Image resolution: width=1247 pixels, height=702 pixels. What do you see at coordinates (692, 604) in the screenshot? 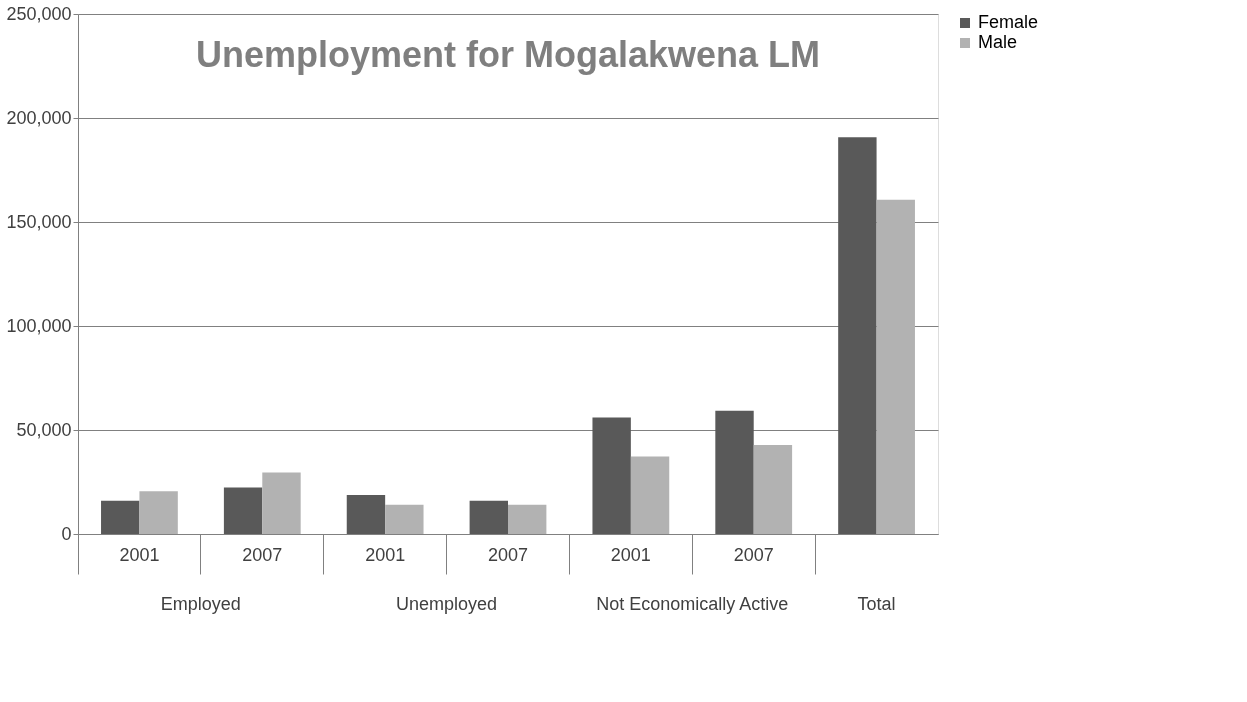
I see `text: Not Economically Active` at bounding box center [692, 604].